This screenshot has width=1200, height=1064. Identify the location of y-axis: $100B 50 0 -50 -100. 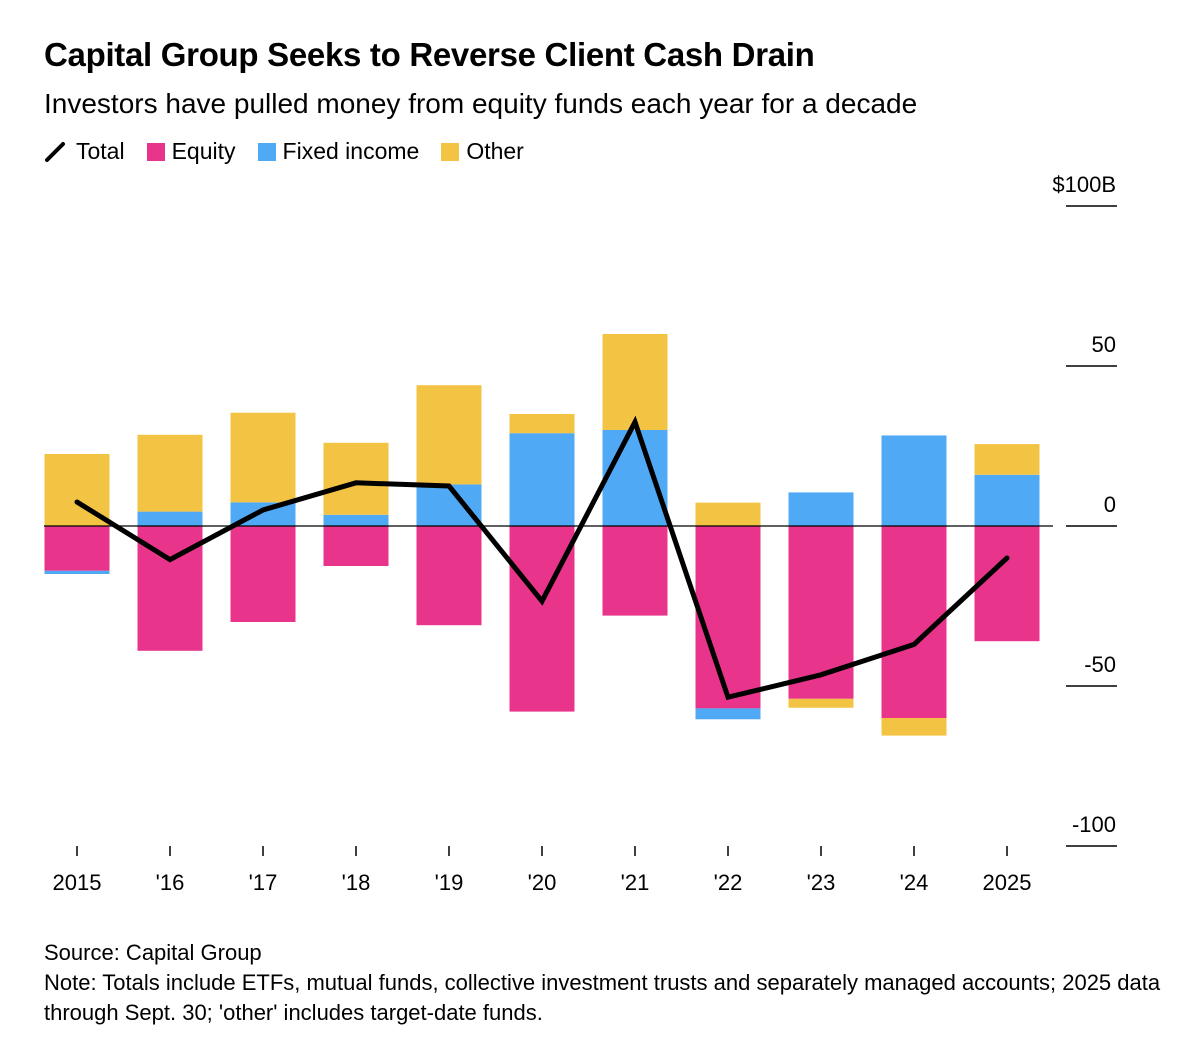
(1084, 509).